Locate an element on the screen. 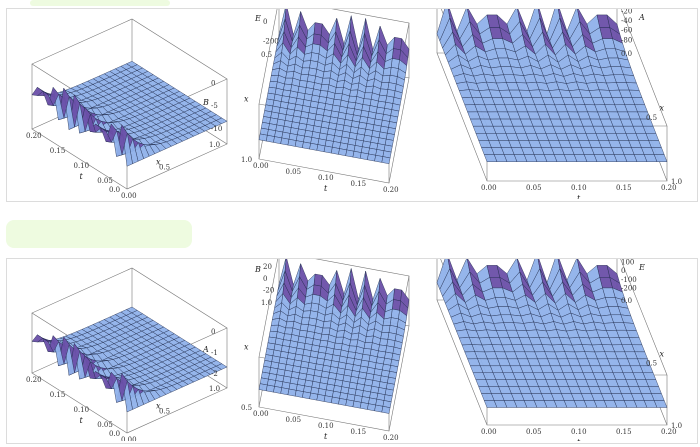  t-tick-label: 0.10 is located at coordinates (326, 178).